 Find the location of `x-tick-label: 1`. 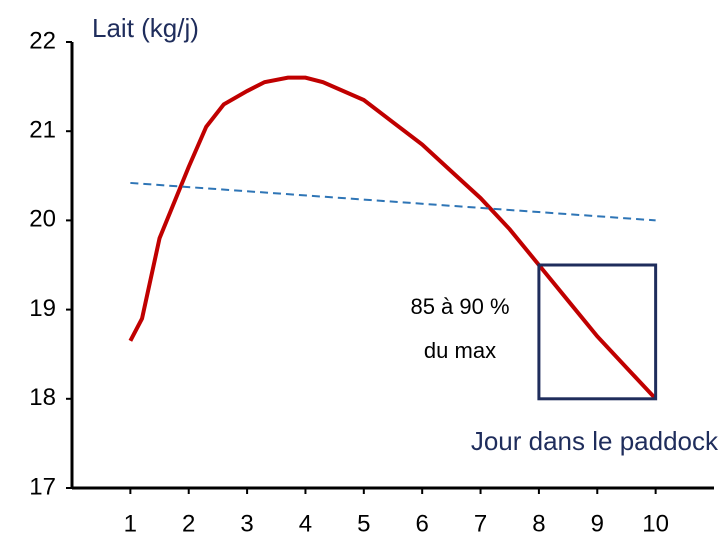

x-tick-label: 1 is located at coordinates (130, 523).